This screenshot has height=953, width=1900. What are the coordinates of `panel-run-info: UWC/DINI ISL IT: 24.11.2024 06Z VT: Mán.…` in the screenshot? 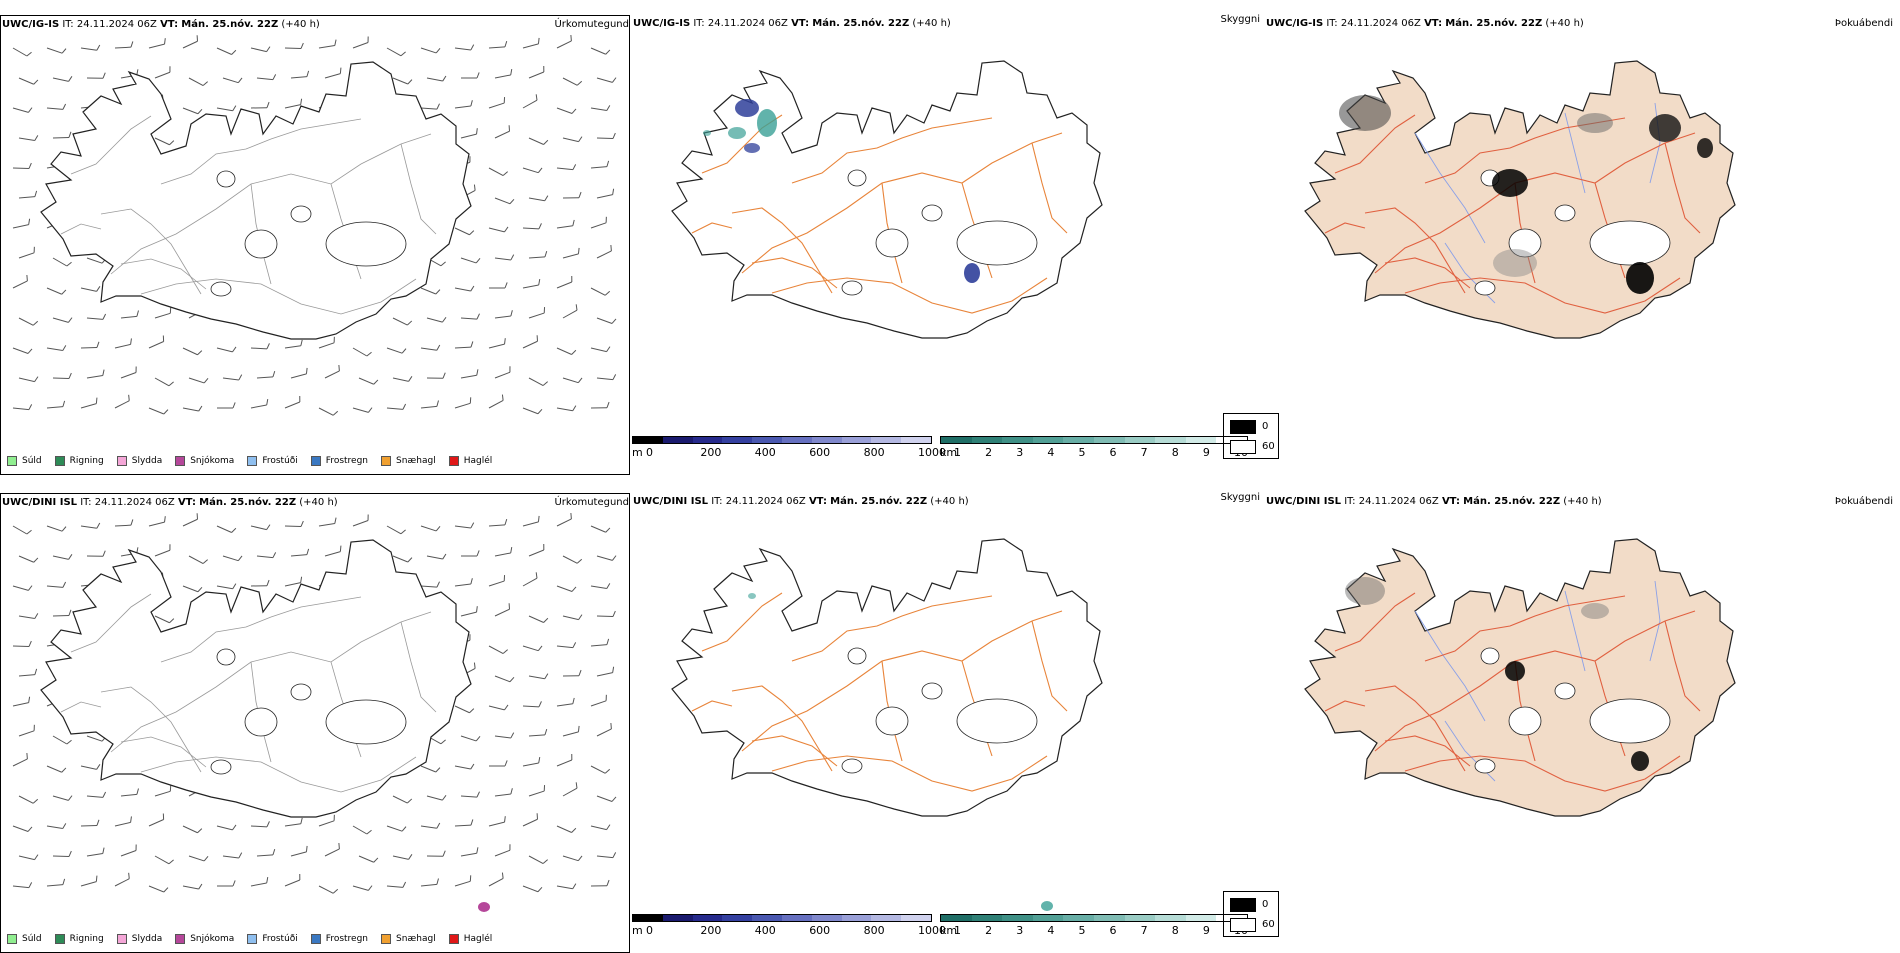 It's located at (801, 501).